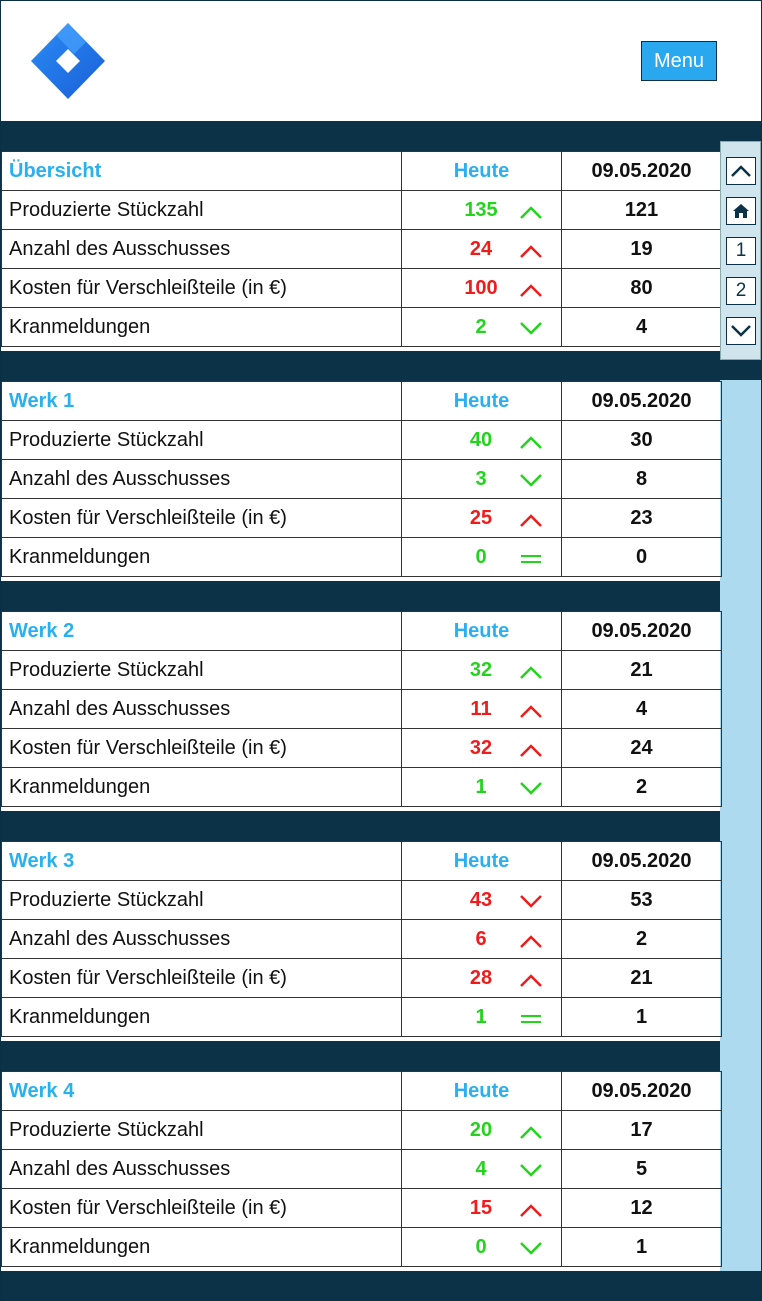 The image size is (762, 1301). I want to click on today-cell: 1, so click(481, 787).